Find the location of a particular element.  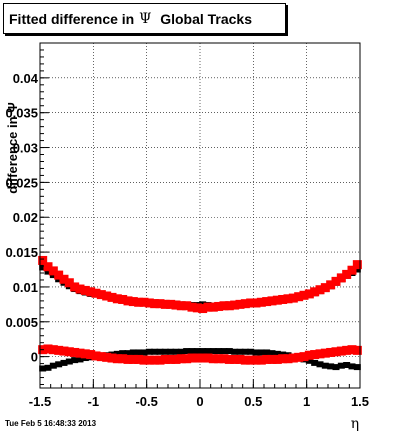

x-tick-label: 0 is located at coordinates (199, 401).